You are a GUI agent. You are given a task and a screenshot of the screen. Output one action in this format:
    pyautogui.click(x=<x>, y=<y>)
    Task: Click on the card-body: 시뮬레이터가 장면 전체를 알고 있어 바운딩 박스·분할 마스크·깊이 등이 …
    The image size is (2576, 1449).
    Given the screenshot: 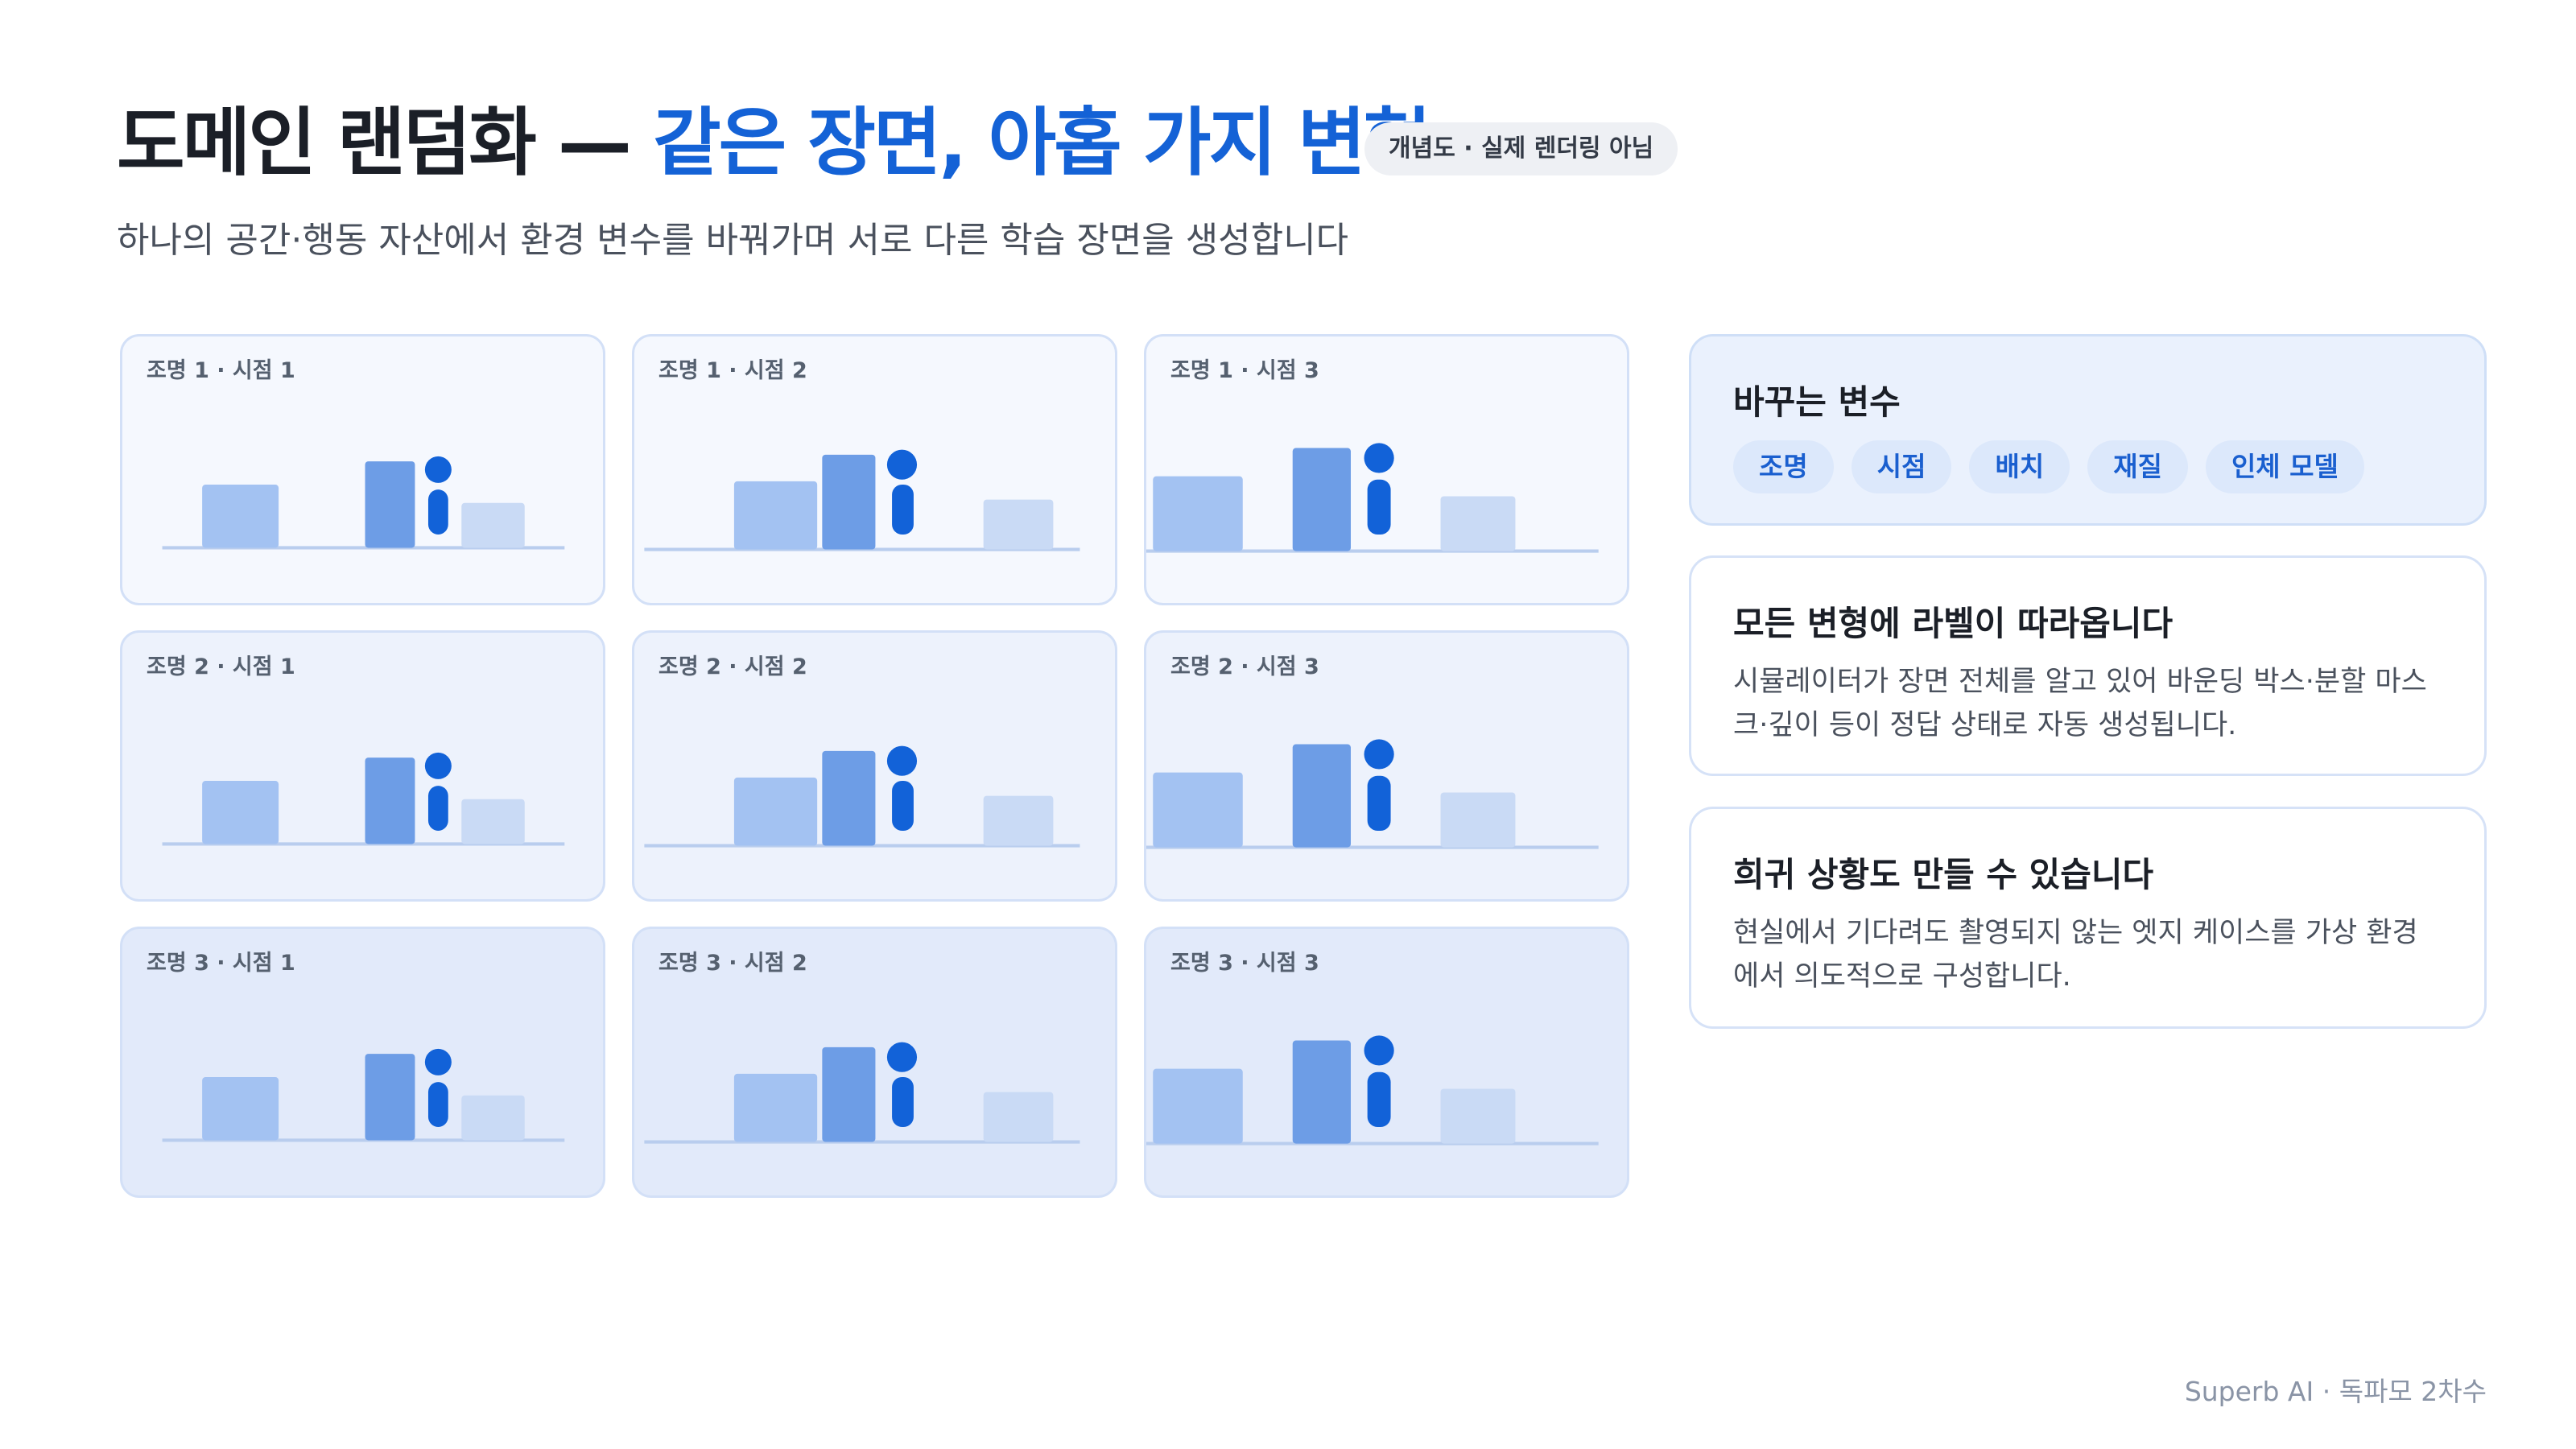 What is the action you would take?
    pyautogui.click(x=2080, y=703)
    